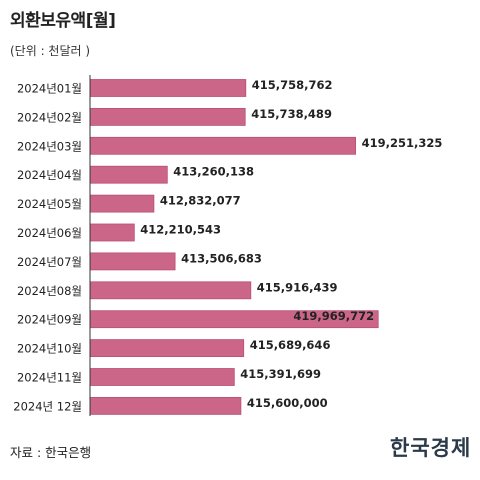  I want to click on value-label: 419,969,772, so click(333, 316).